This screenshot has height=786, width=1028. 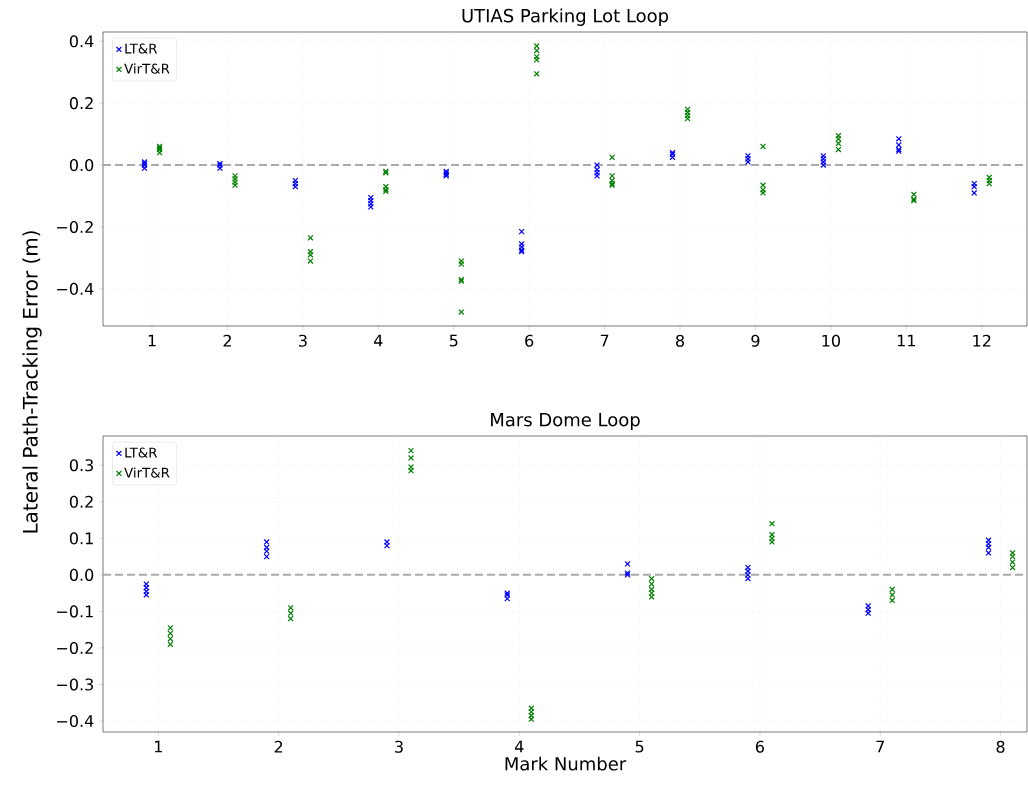 I want to click on x-tick-label: 12, so click(x=982, y=340).